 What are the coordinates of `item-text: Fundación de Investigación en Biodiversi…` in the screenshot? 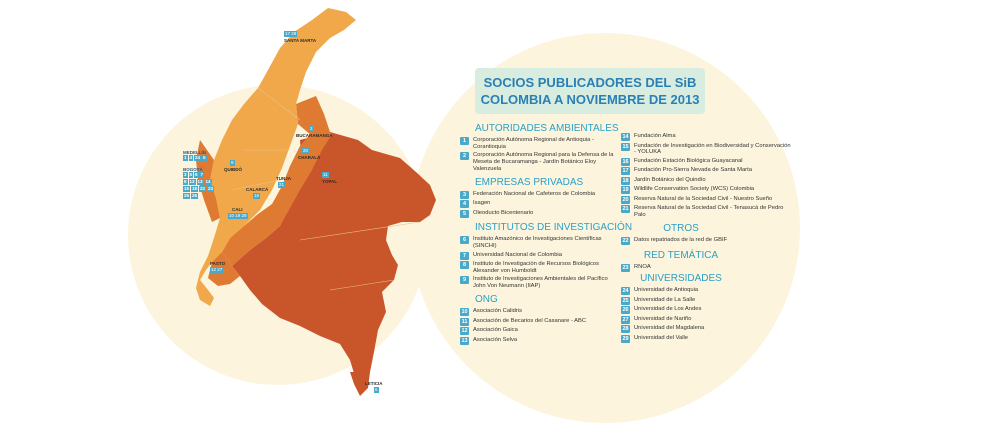 It's located at (712, 149).